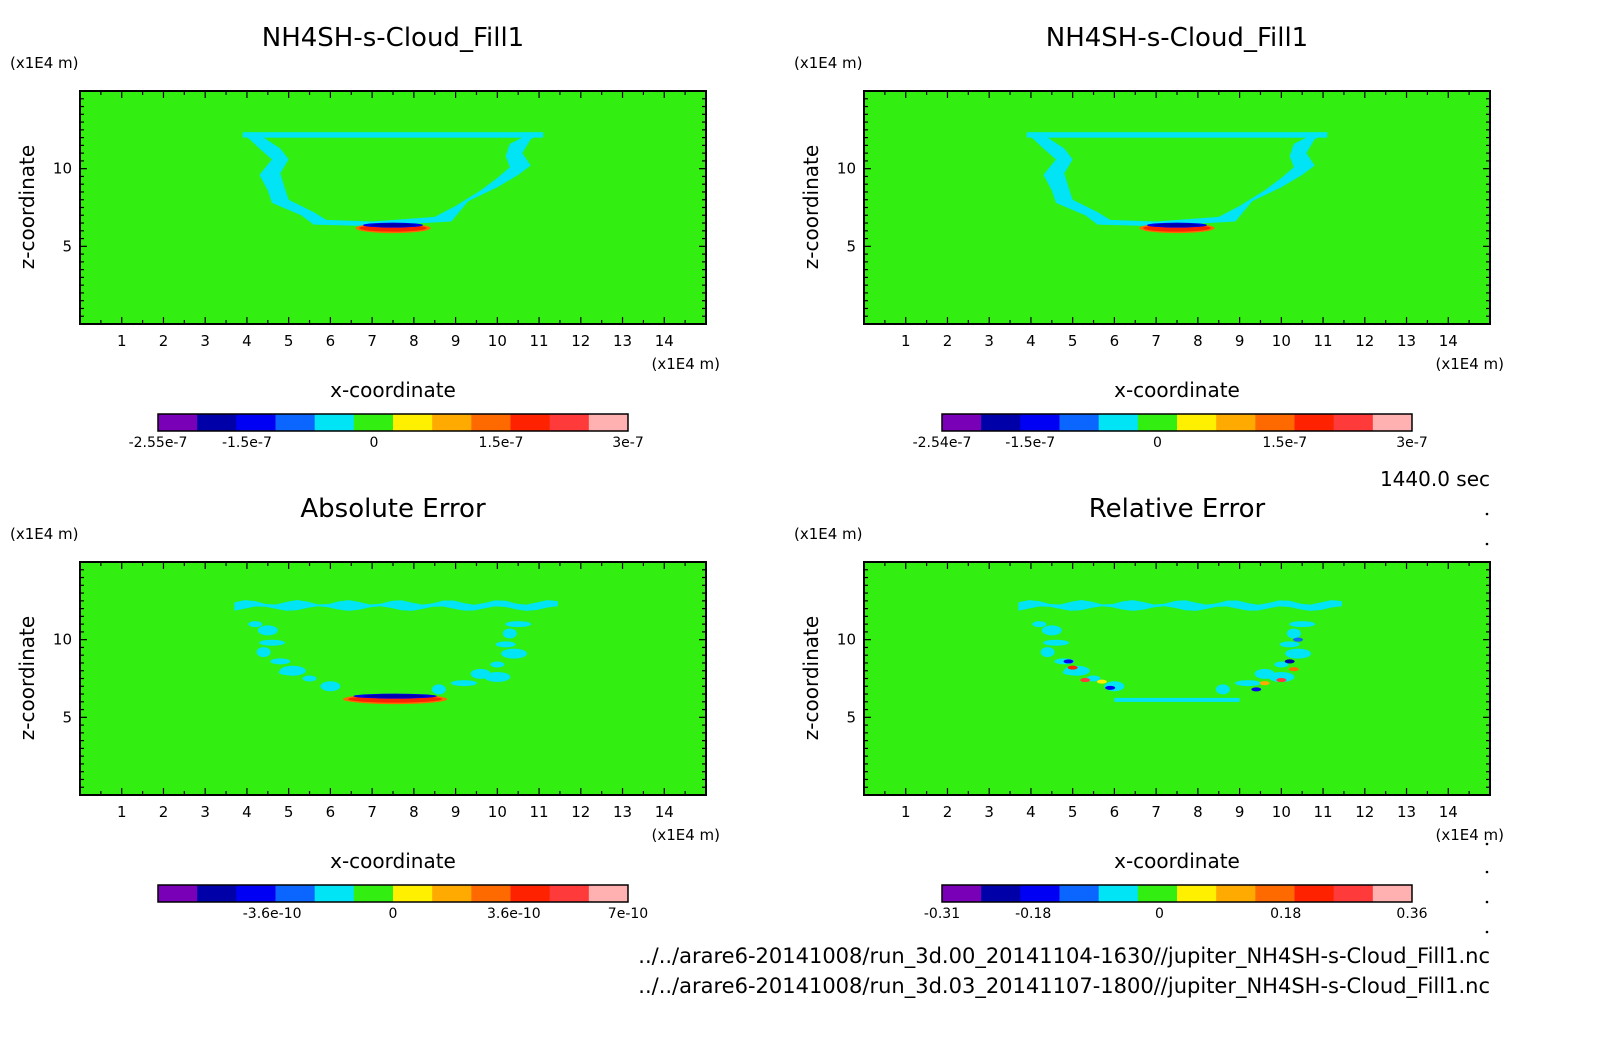 This screenshot has height=1058, width=1604. I want to click on chart-title: NH4SH-s-Cloud_Fill1, so click(1177, 38).